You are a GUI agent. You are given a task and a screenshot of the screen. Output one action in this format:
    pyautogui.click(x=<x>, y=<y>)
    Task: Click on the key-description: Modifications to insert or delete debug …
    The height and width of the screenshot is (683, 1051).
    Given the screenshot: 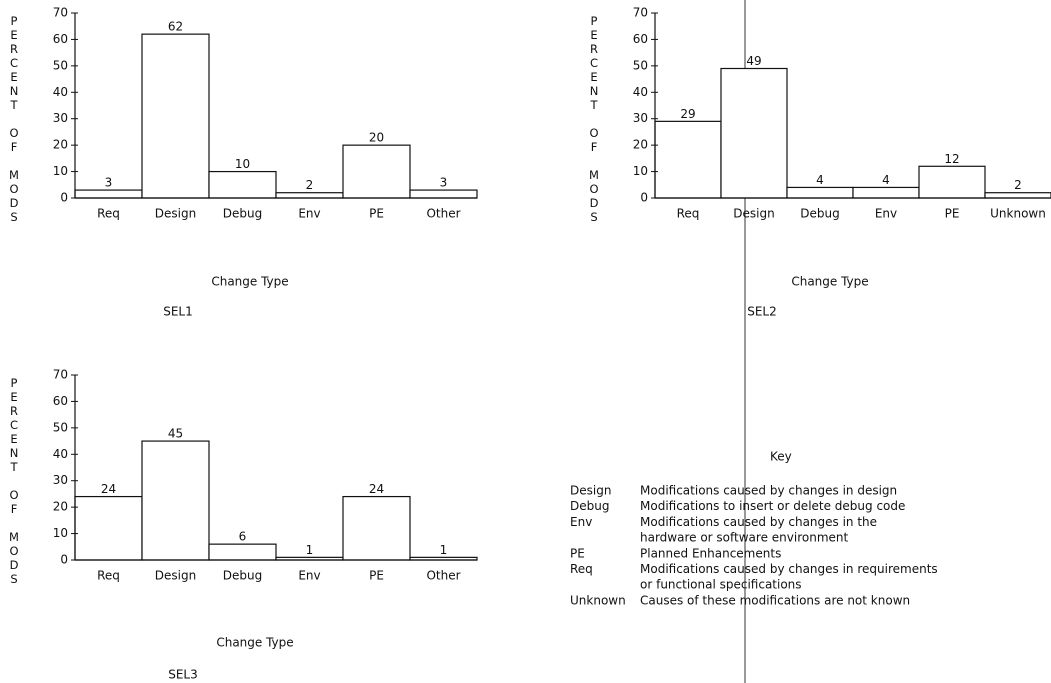 What is the action you would take?
    pyautogui.click(x=772, y=506)
    